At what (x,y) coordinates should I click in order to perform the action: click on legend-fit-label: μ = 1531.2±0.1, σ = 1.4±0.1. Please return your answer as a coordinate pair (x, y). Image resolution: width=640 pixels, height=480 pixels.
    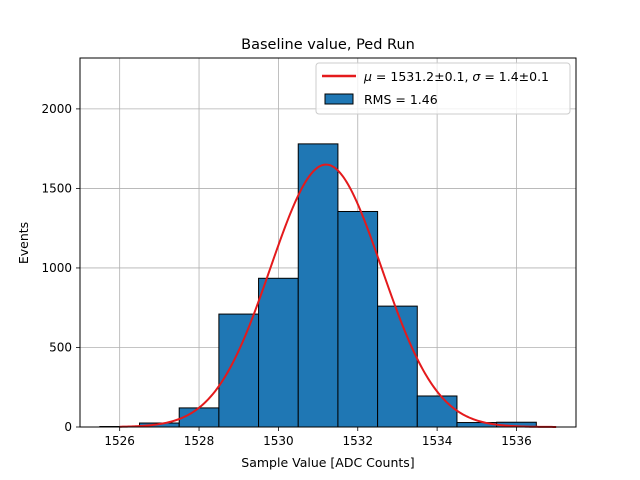
    Looking at the image, I should click on (456, 76).